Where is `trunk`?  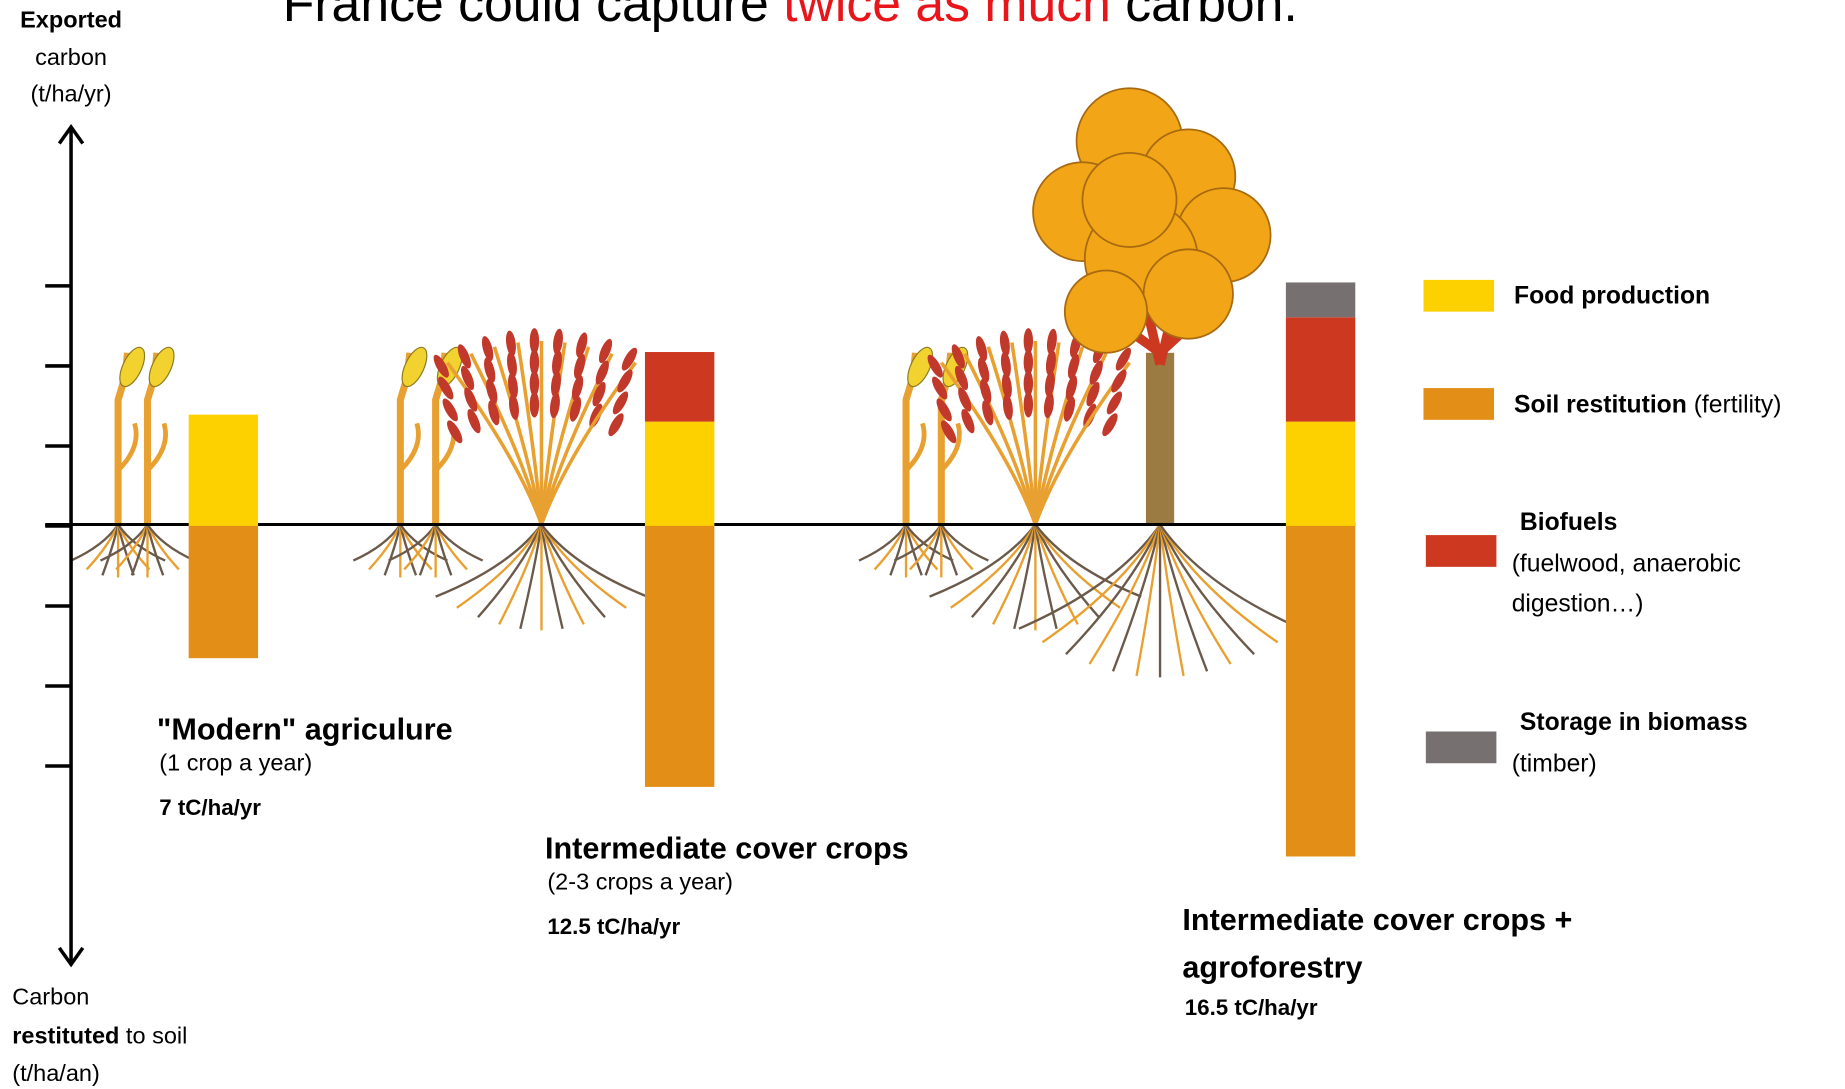
trunk is located at coordinates (1160, 438).